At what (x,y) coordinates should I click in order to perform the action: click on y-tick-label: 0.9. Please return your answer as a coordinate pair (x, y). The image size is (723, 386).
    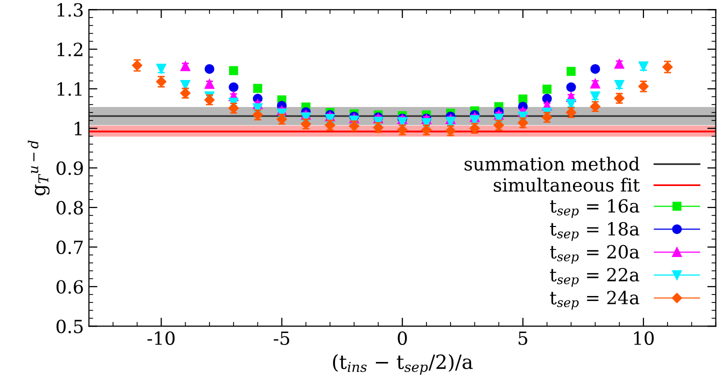
    Looking at the image, I should click on (69, 168).